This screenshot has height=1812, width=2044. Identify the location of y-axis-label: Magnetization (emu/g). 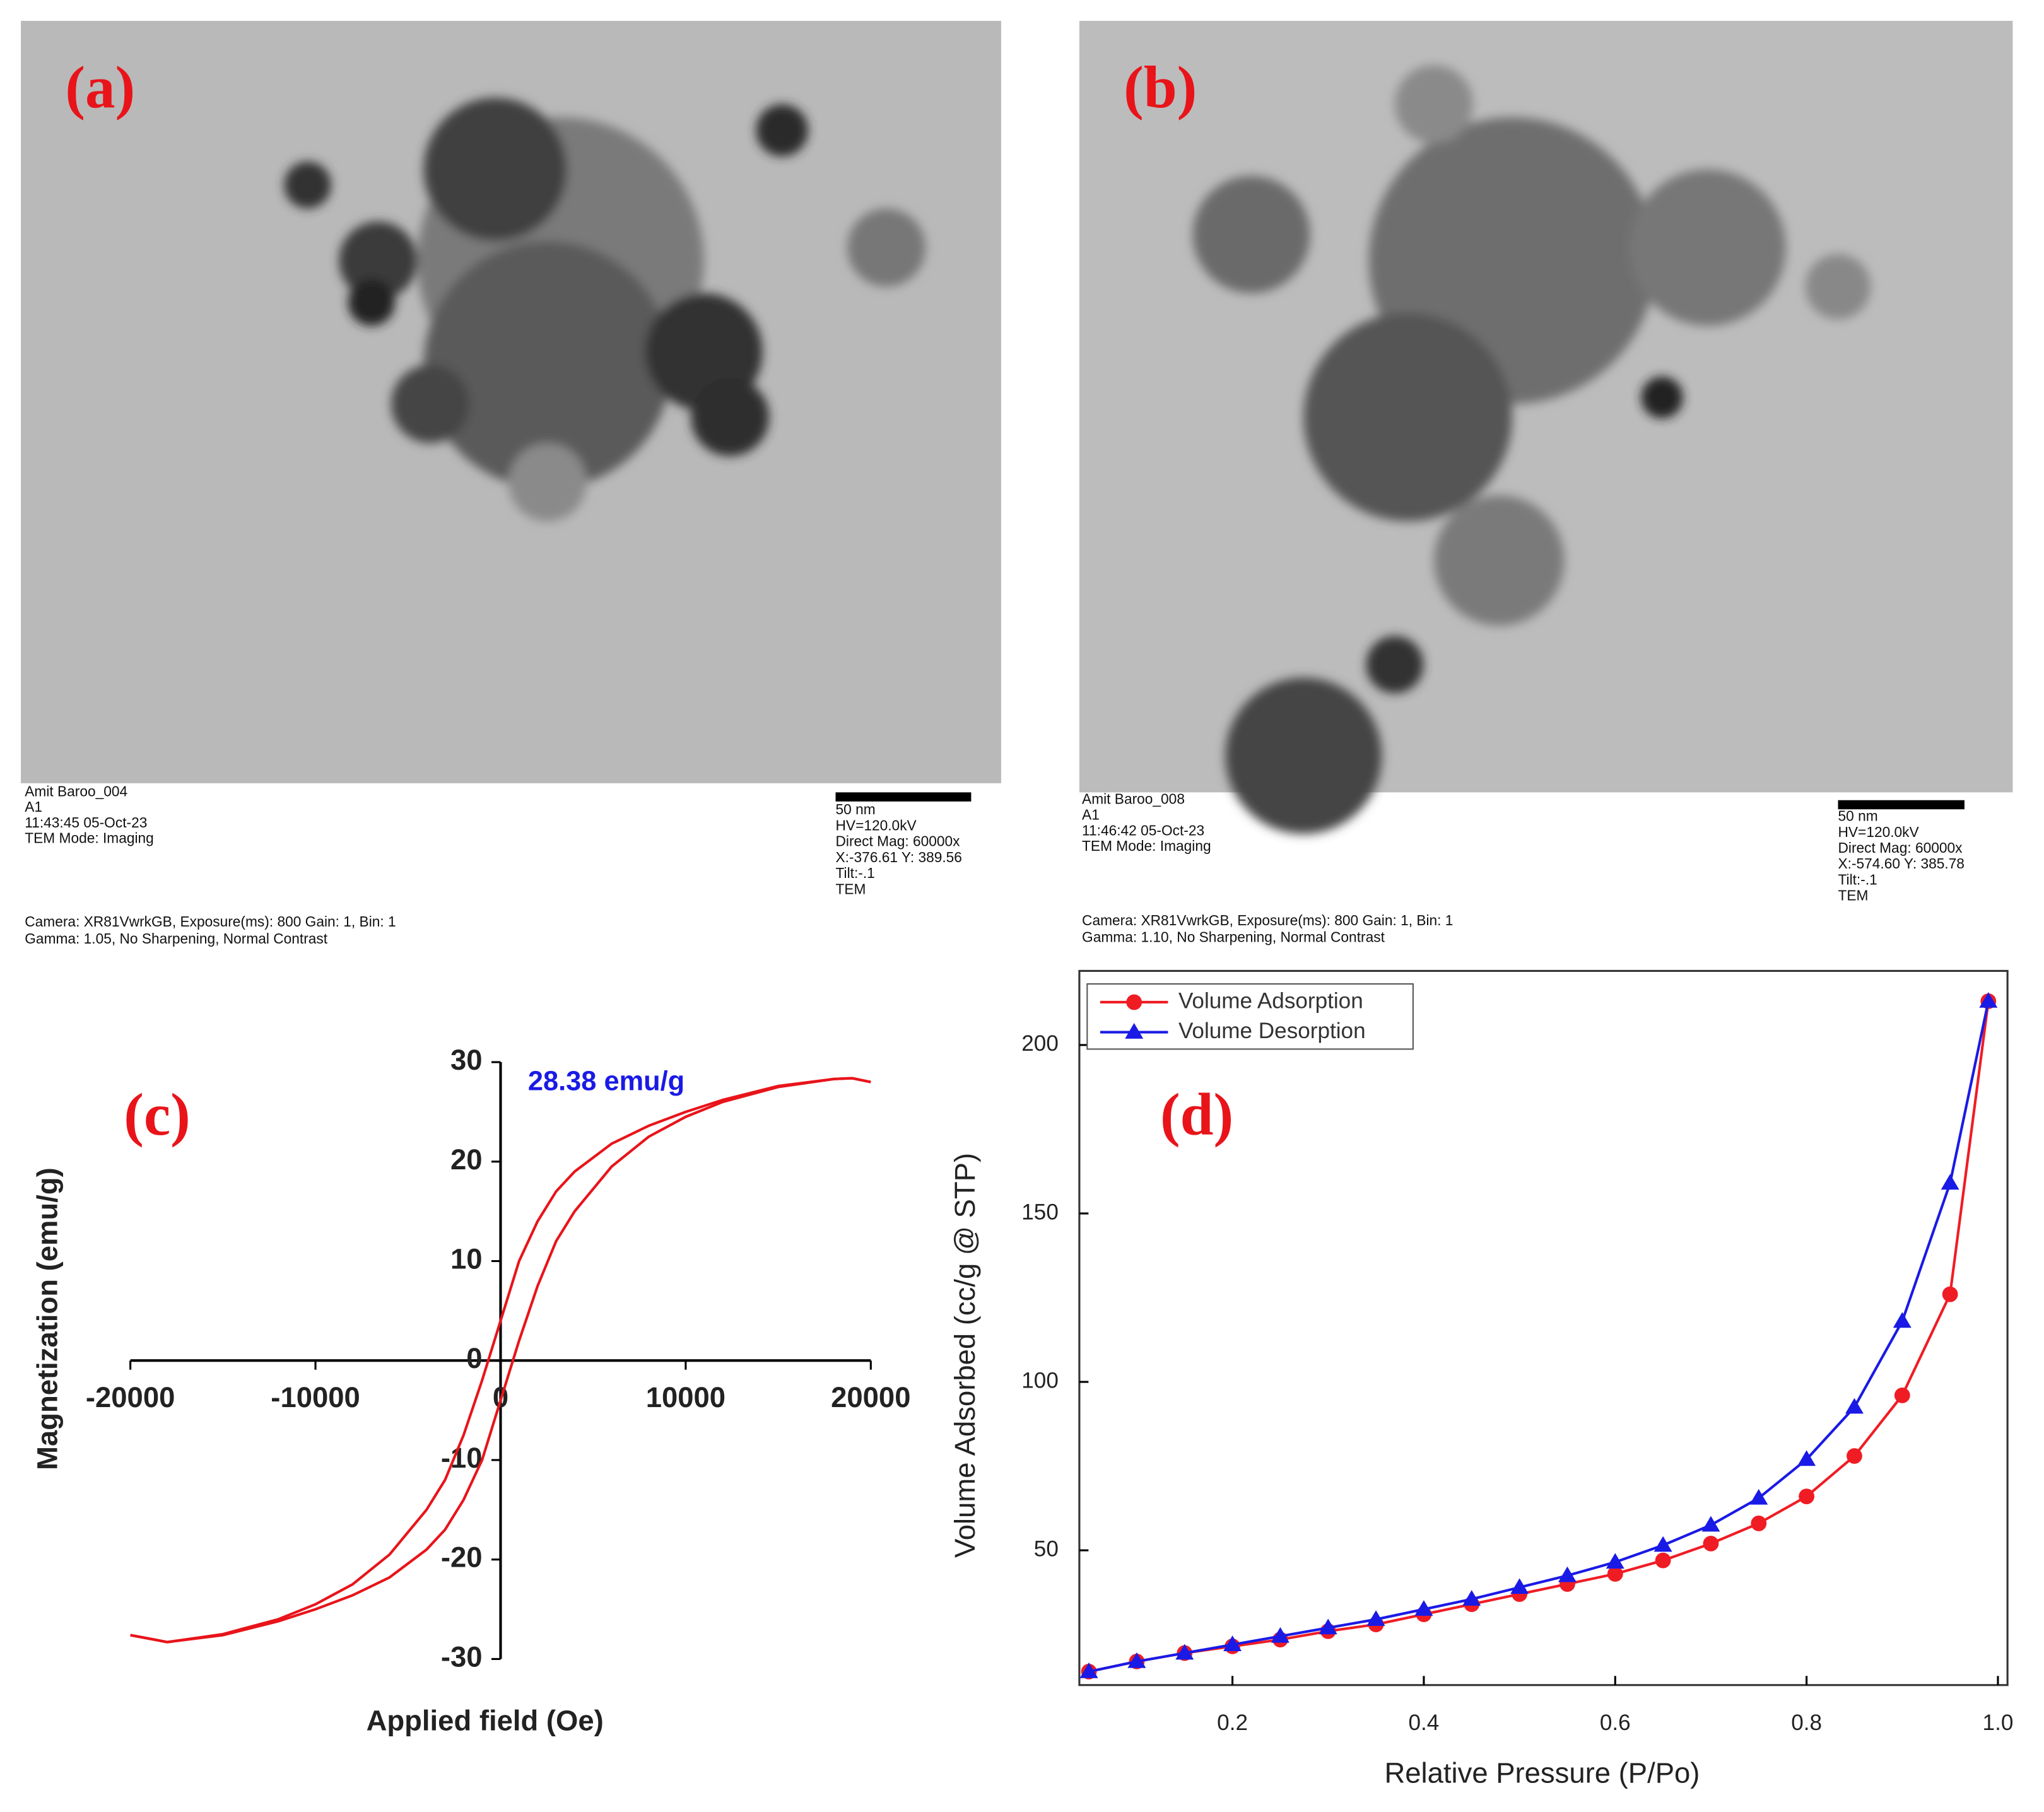
(48, 1318).